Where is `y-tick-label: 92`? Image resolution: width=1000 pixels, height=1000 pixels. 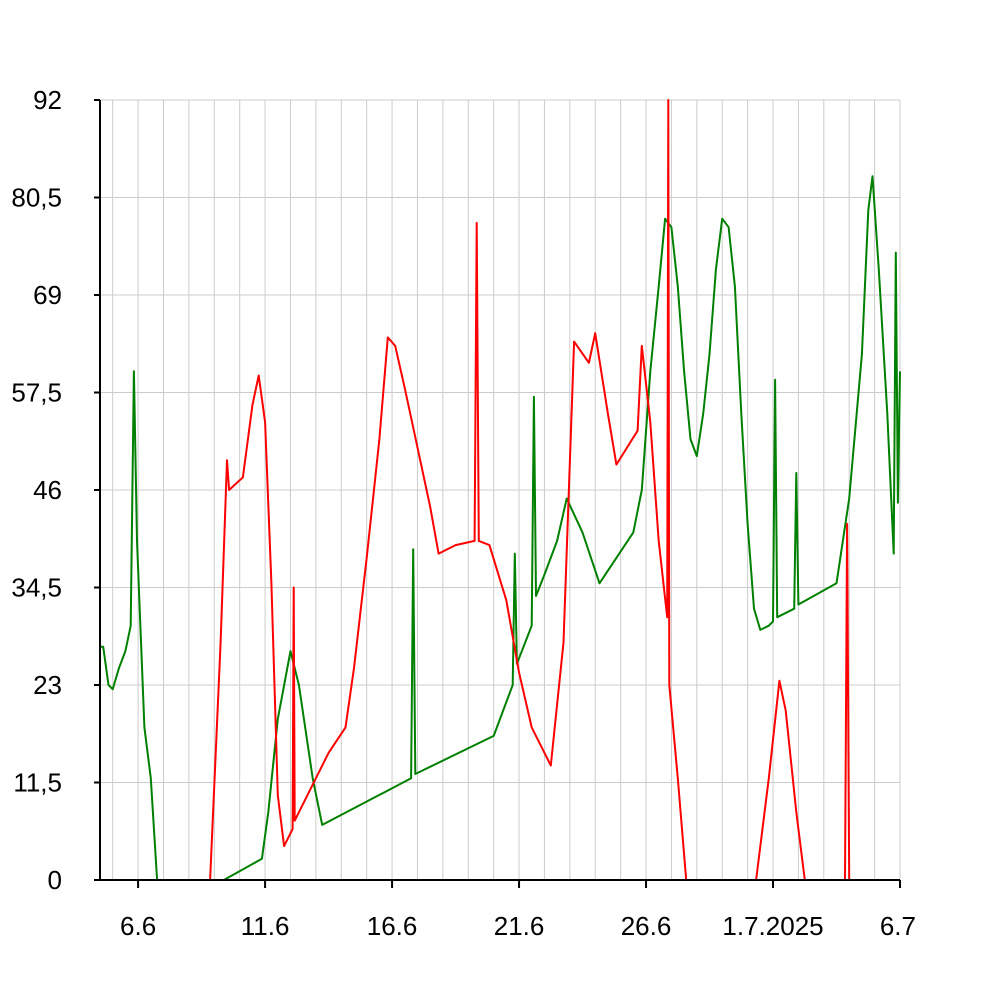
y-tick-label: 92 is located at coordinates (47, 100).